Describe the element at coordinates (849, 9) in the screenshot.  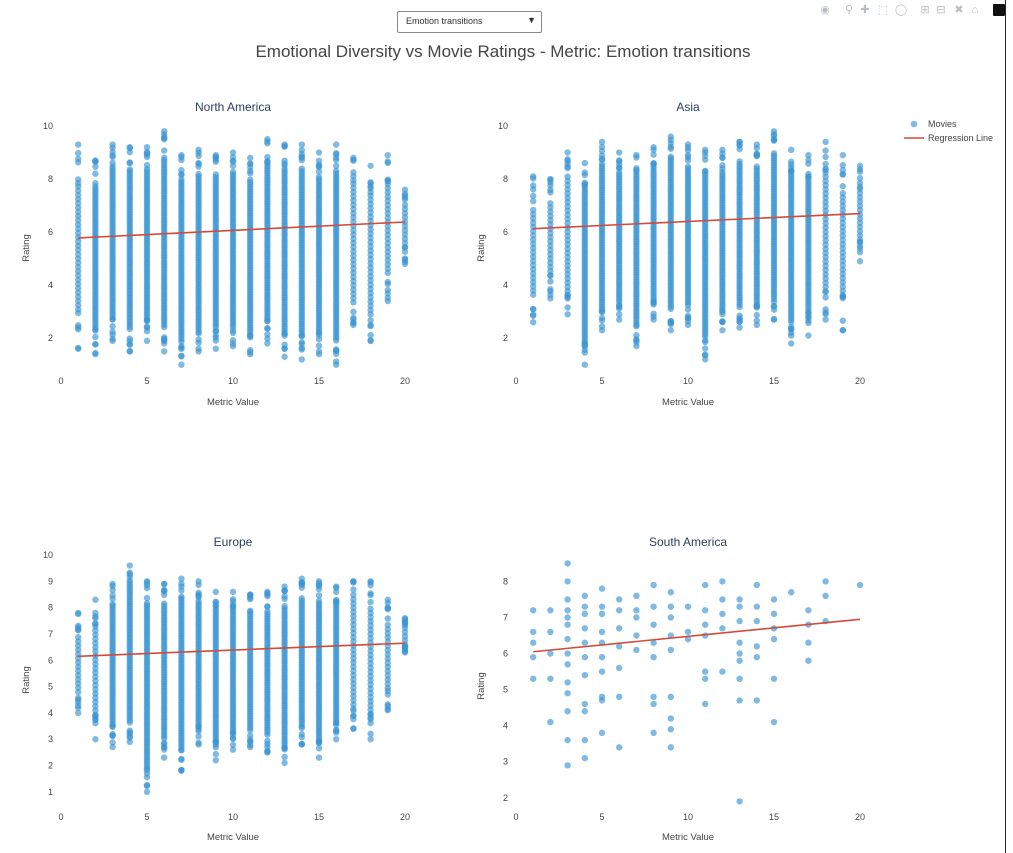
I see `zoom-icon: ⚲` at that location.